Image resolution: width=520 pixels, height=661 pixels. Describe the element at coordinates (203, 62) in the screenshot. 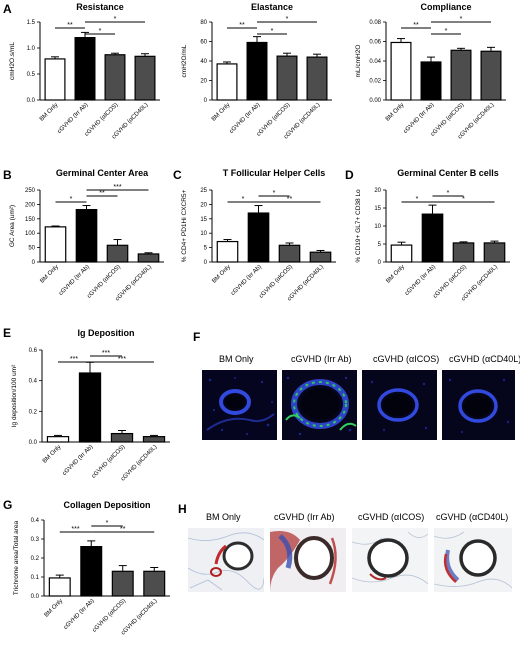

I see `elastance-ytick-label: 40` at that location.